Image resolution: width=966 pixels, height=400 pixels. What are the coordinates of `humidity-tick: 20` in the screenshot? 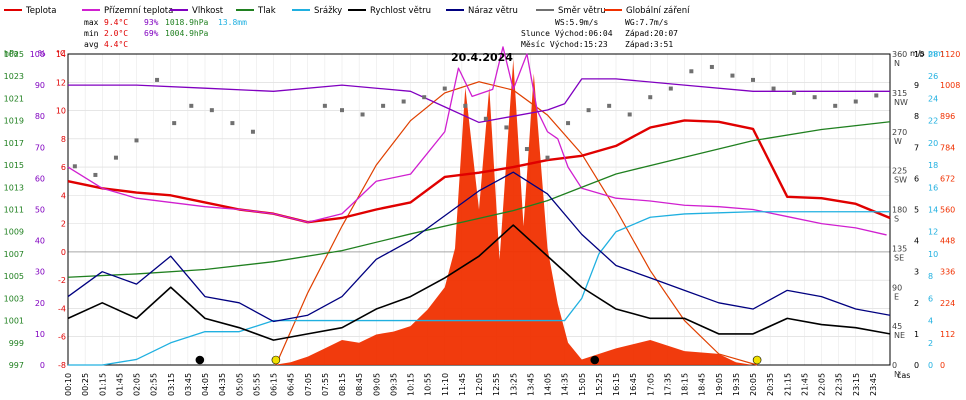 It's located at (40, 303).